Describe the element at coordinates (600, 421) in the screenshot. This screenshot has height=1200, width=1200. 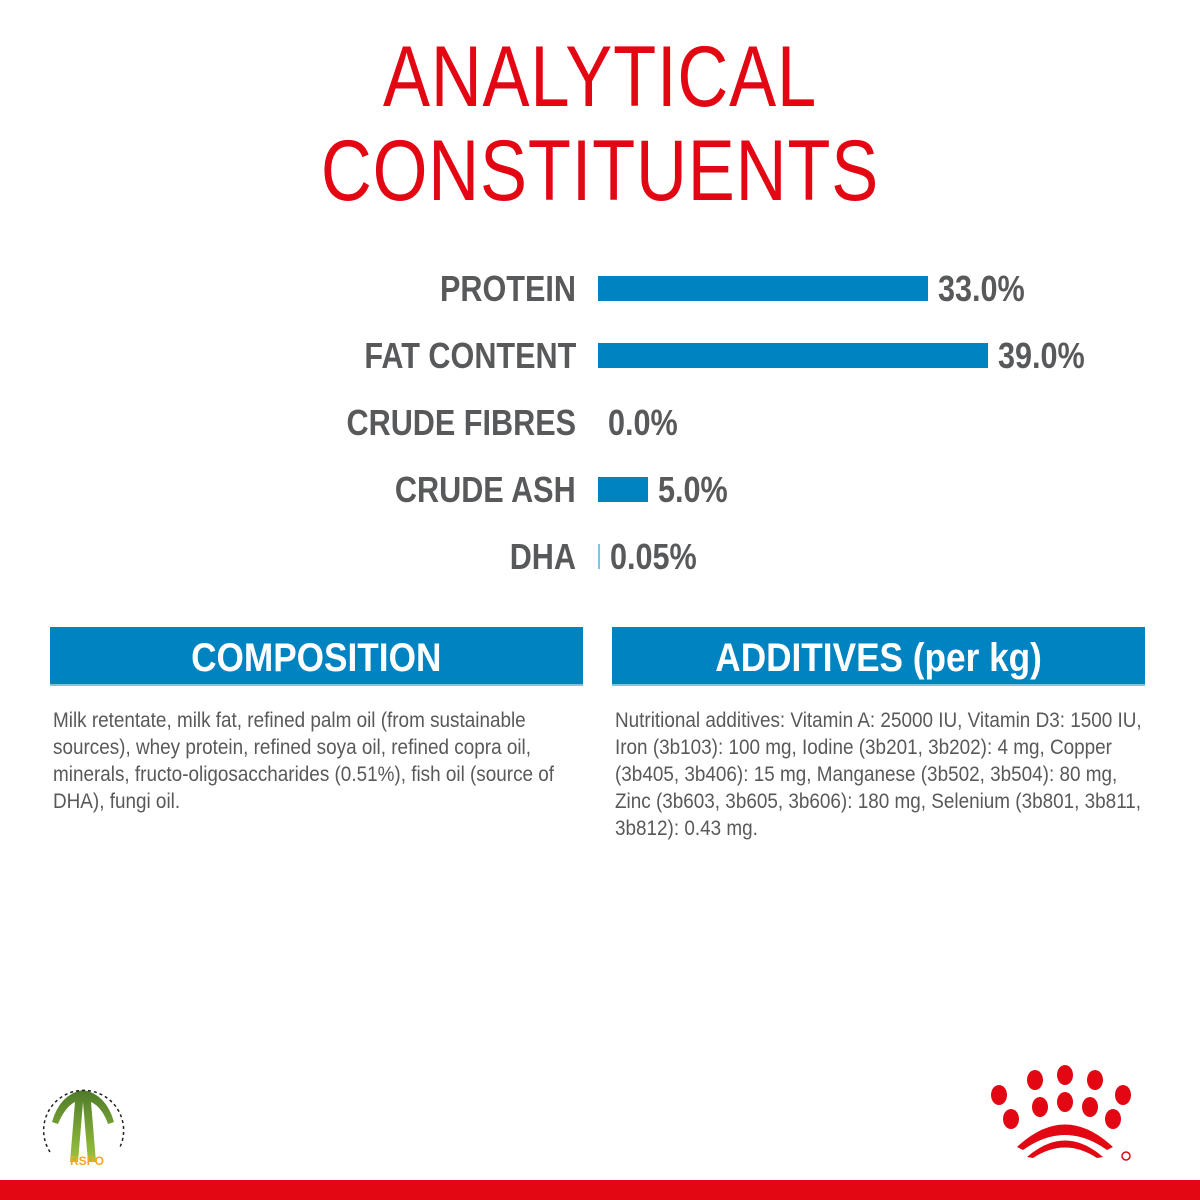
I see `chart-row: CRUDE FIBRES 0.0%` at that location.